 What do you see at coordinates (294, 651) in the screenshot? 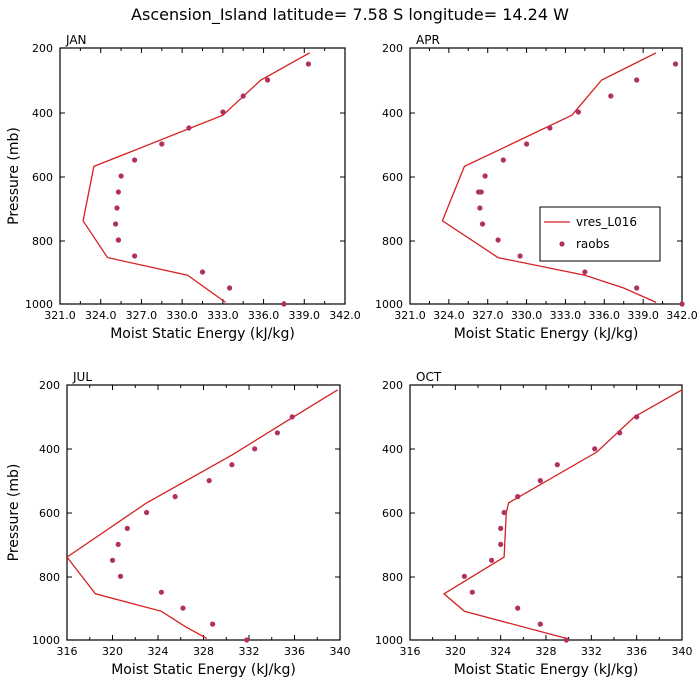
I see `x-tick-label: 336` at bounding box center [294, 651].